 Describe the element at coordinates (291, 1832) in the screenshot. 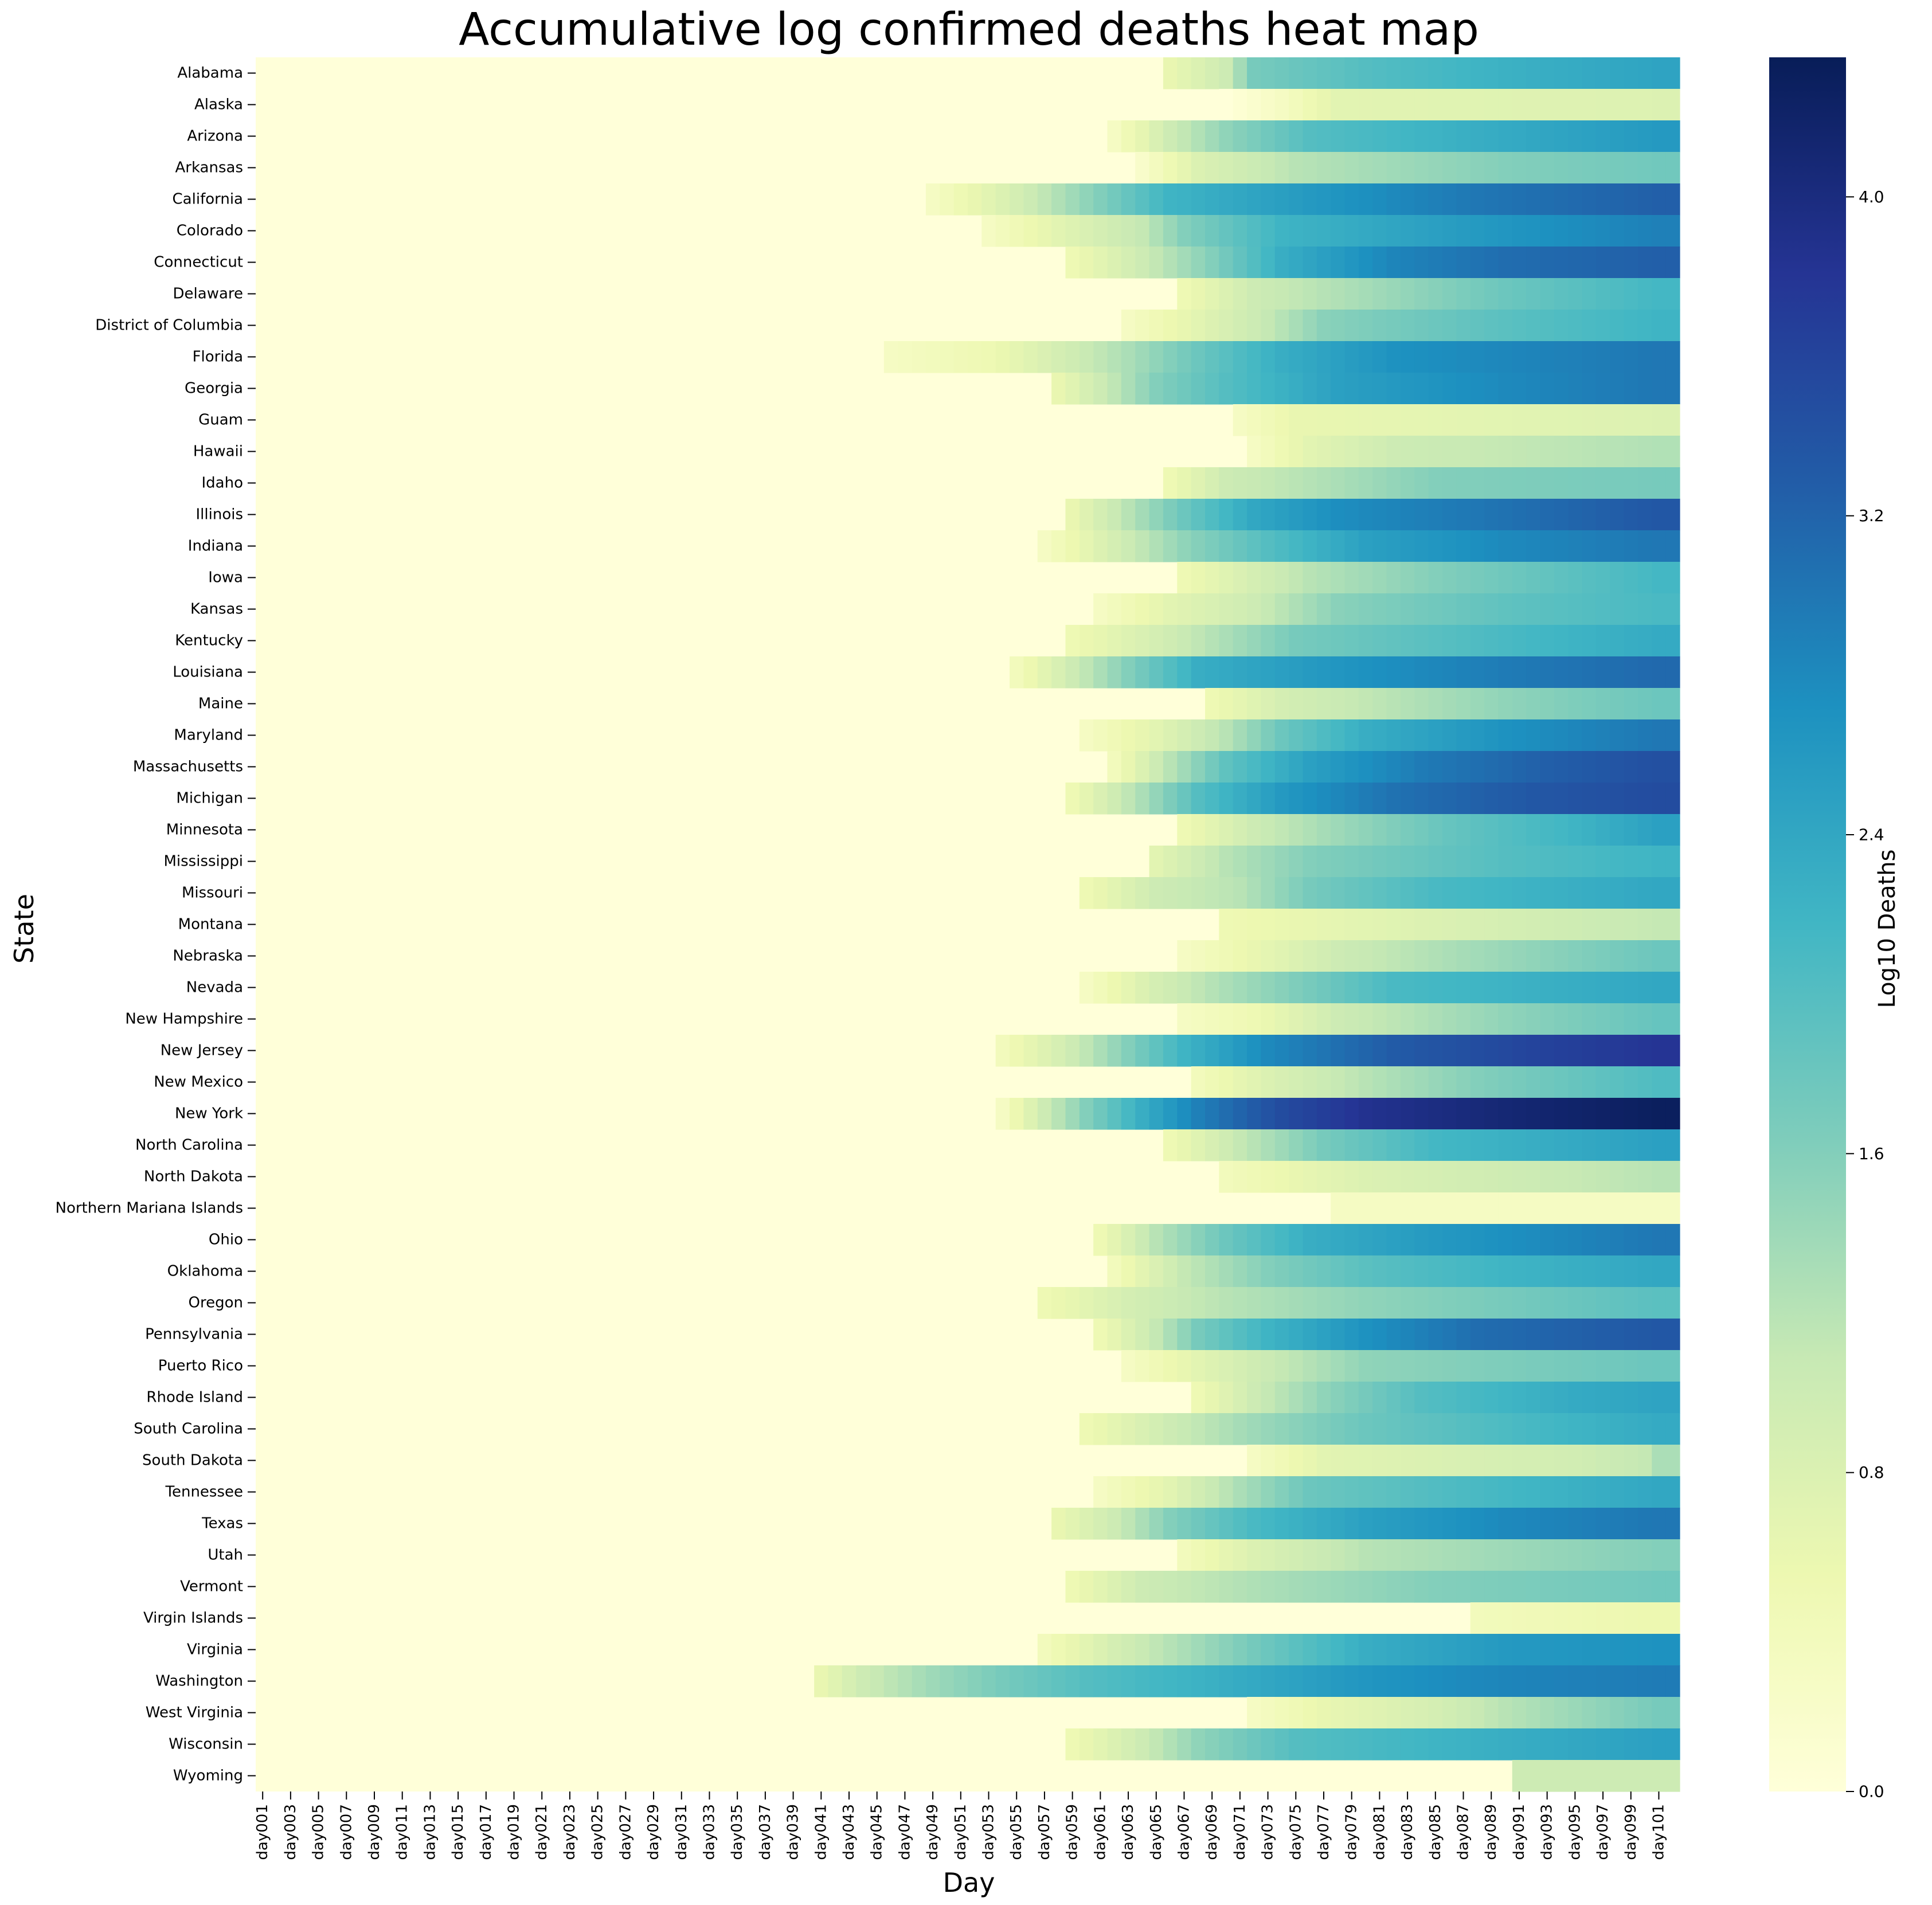

I see `x-tick-label: day003` at that location.